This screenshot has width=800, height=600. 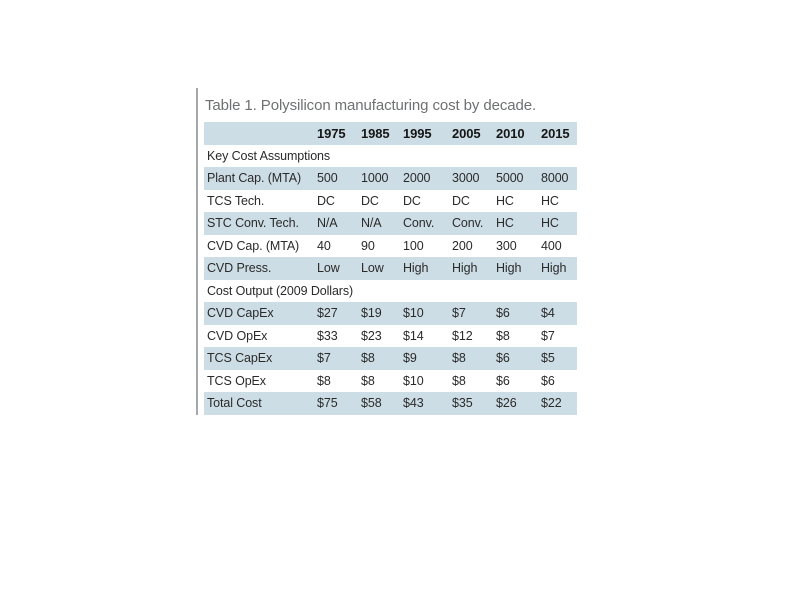 What do you see at coordinates (390, 155) in the screenshot?
I see `section-header-row: Key Cost Assumptions` at bounding box center [390, 155].